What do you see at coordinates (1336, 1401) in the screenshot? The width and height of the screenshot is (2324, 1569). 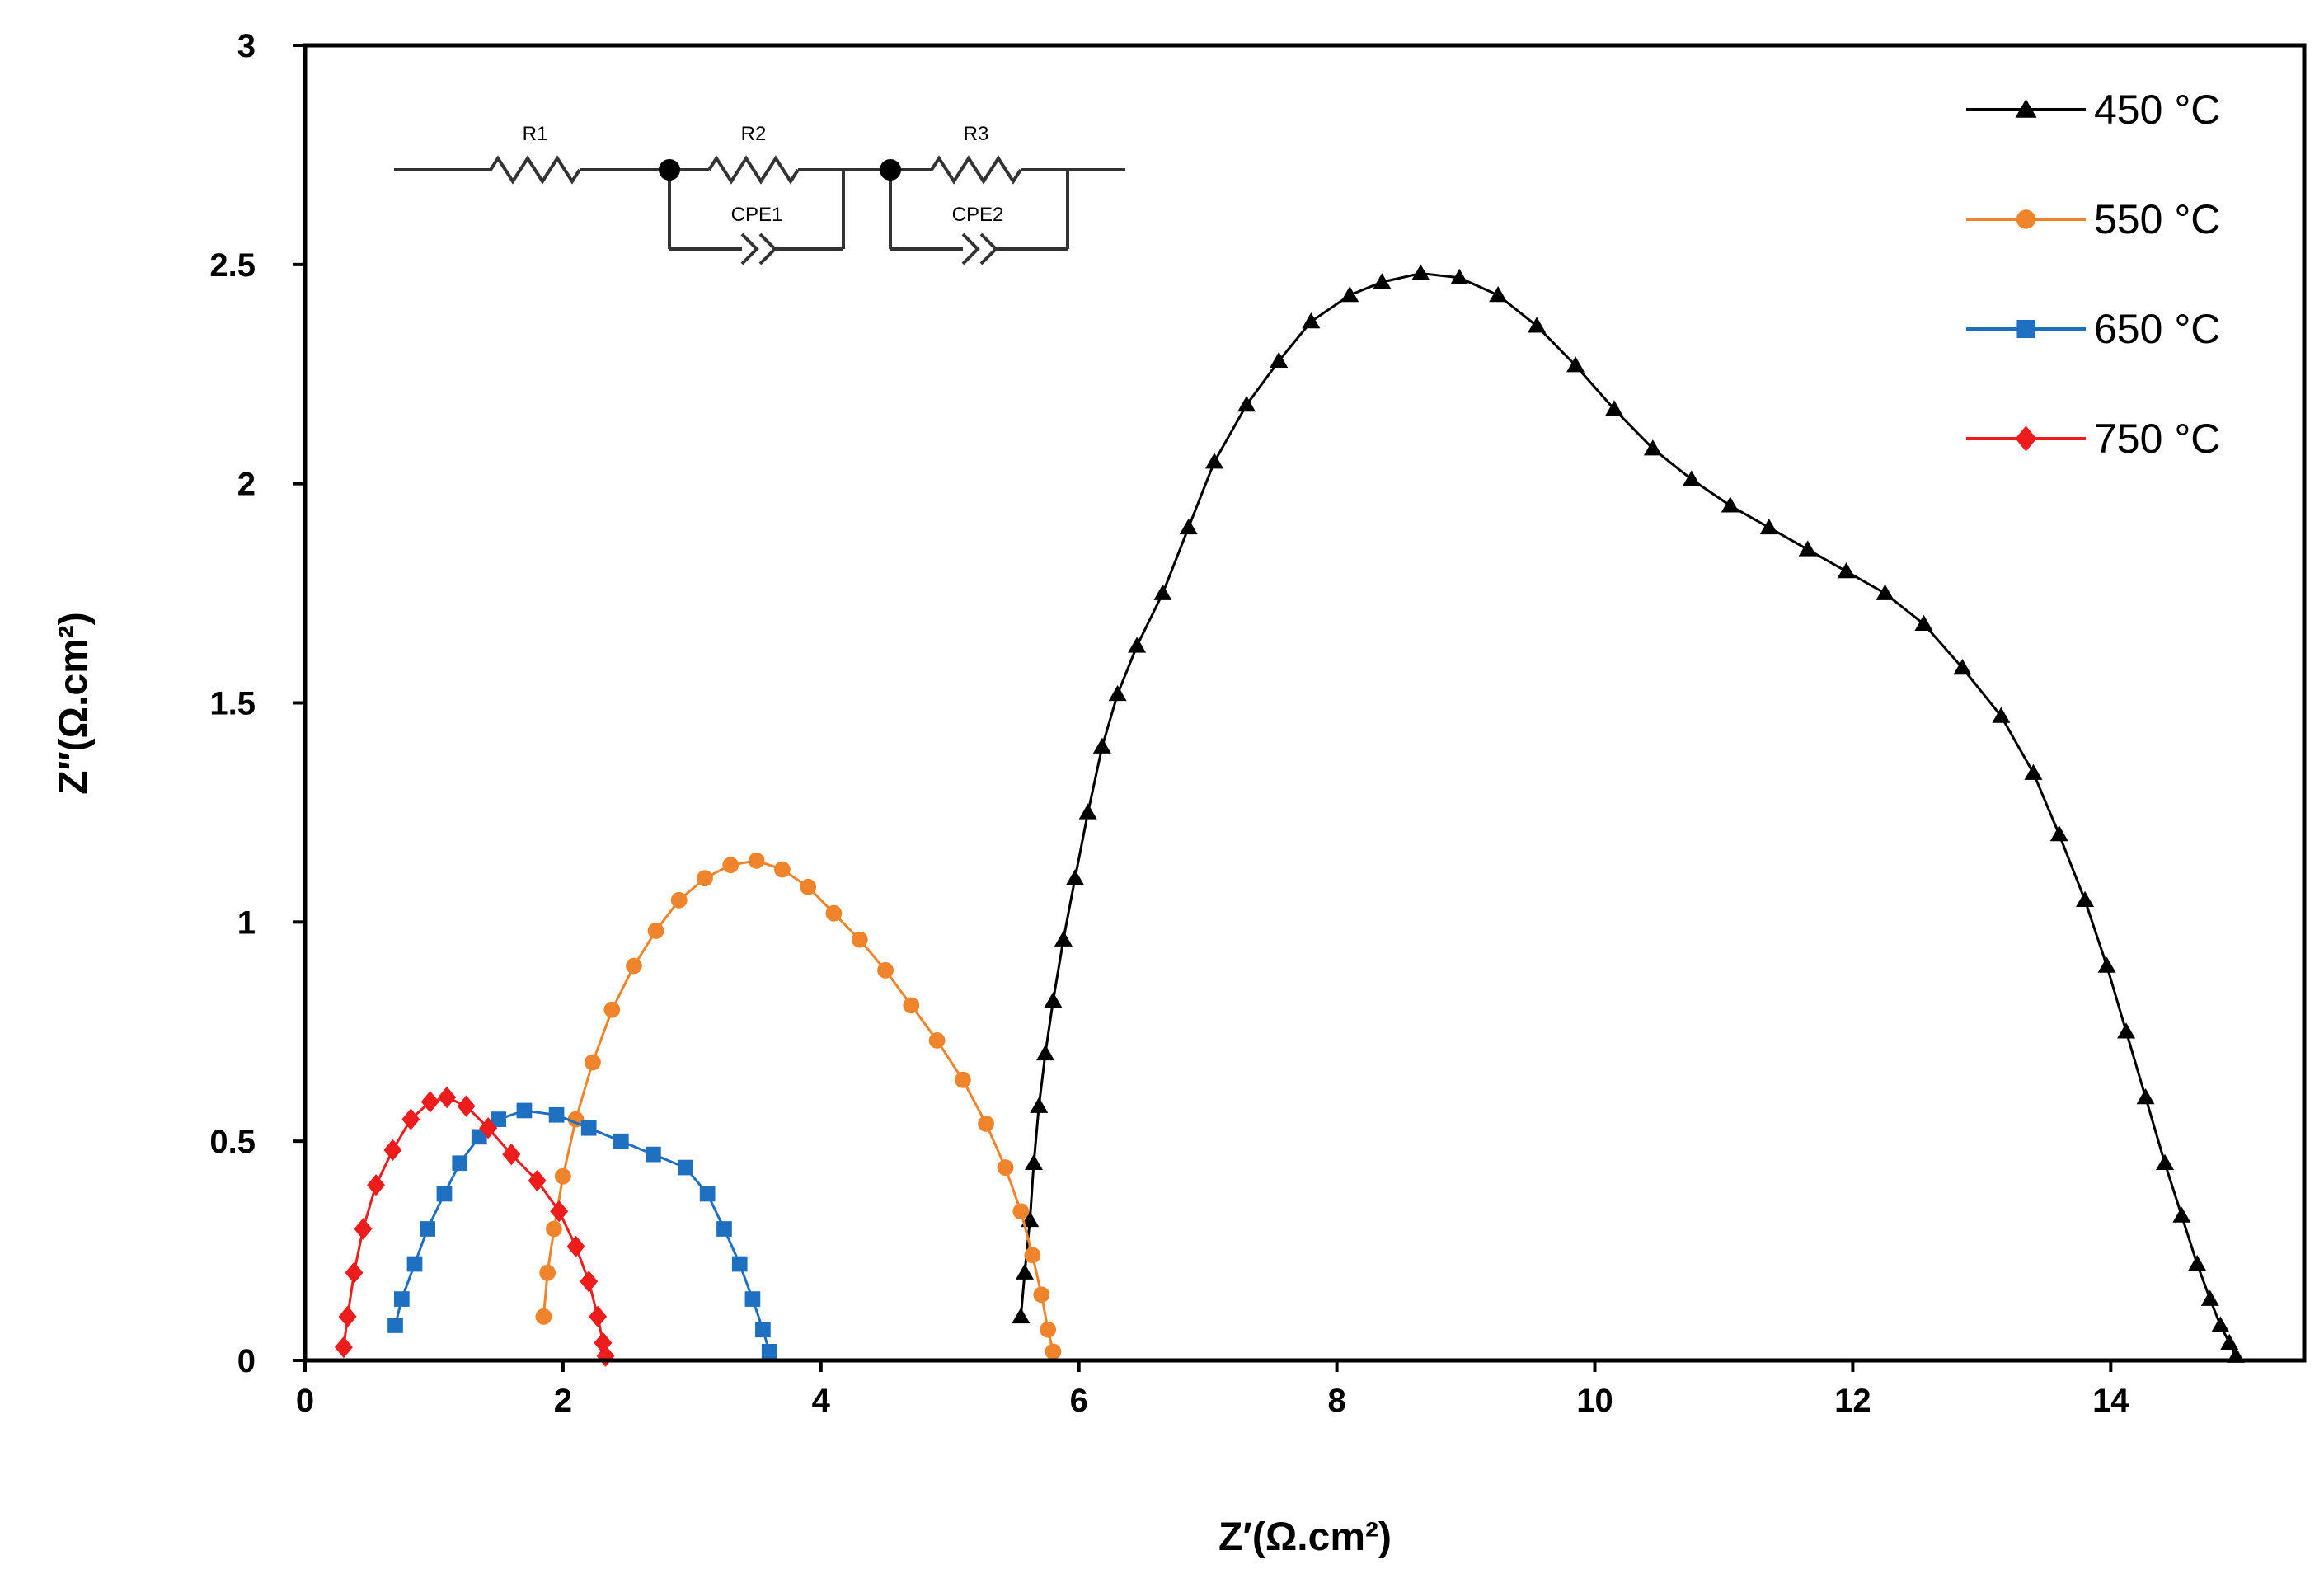 I see `x-tick-label: 8` at bounding box center [1336, 1401].